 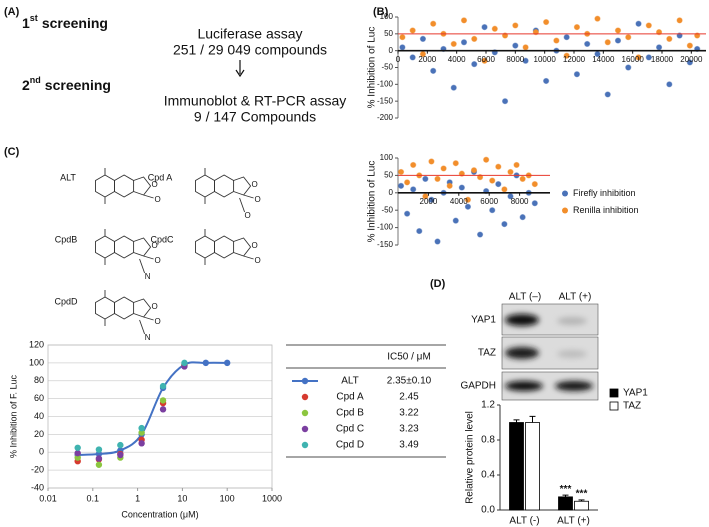 What do you see at coordinates (66, 239) in the screenshot?
I see `compound-label: CpdB` at bounding box center [66, 239].